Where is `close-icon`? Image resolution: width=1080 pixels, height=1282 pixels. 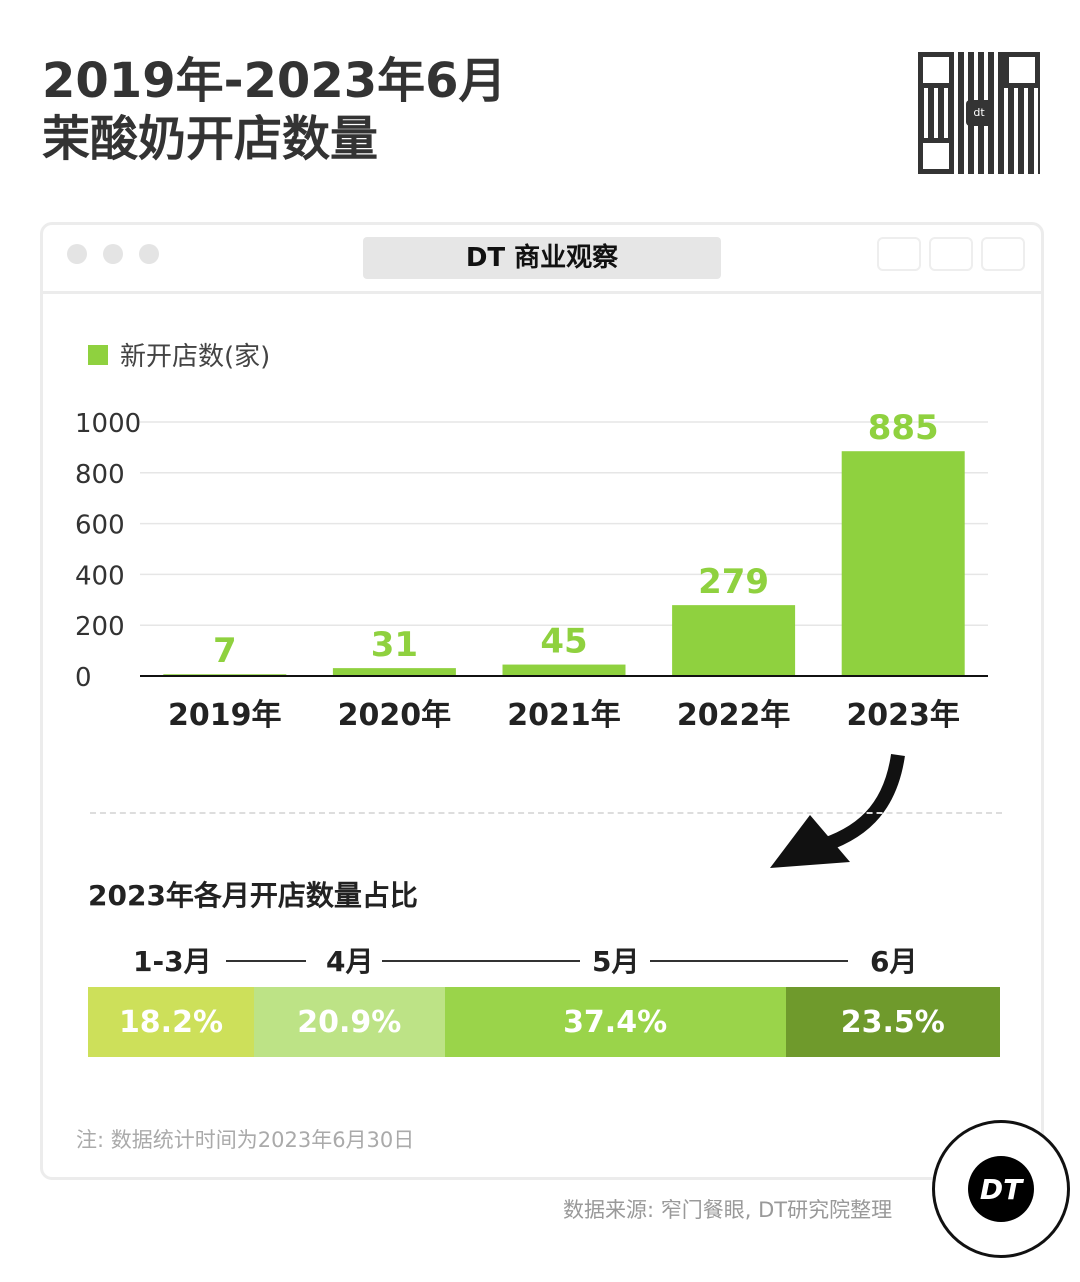 close-icon is located at coordinates (77, 254).